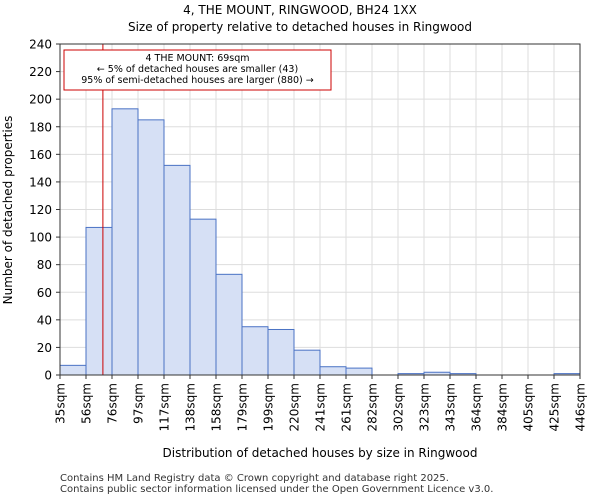  I want to click on bar-241sqm, so click(333, 371).